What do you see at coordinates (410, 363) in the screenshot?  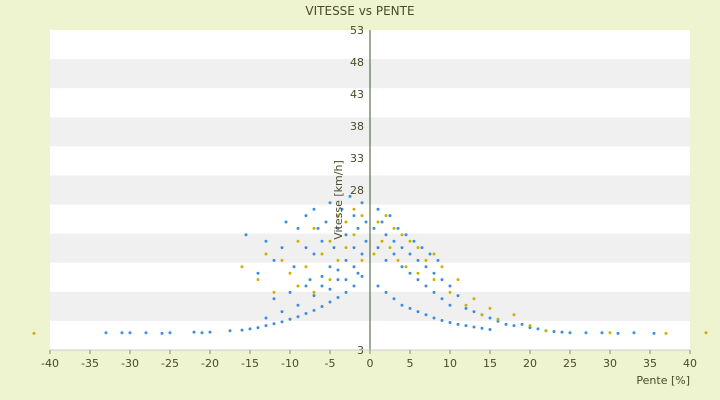 I see `x-tick-label: 5` at bounding box center [410, 363].